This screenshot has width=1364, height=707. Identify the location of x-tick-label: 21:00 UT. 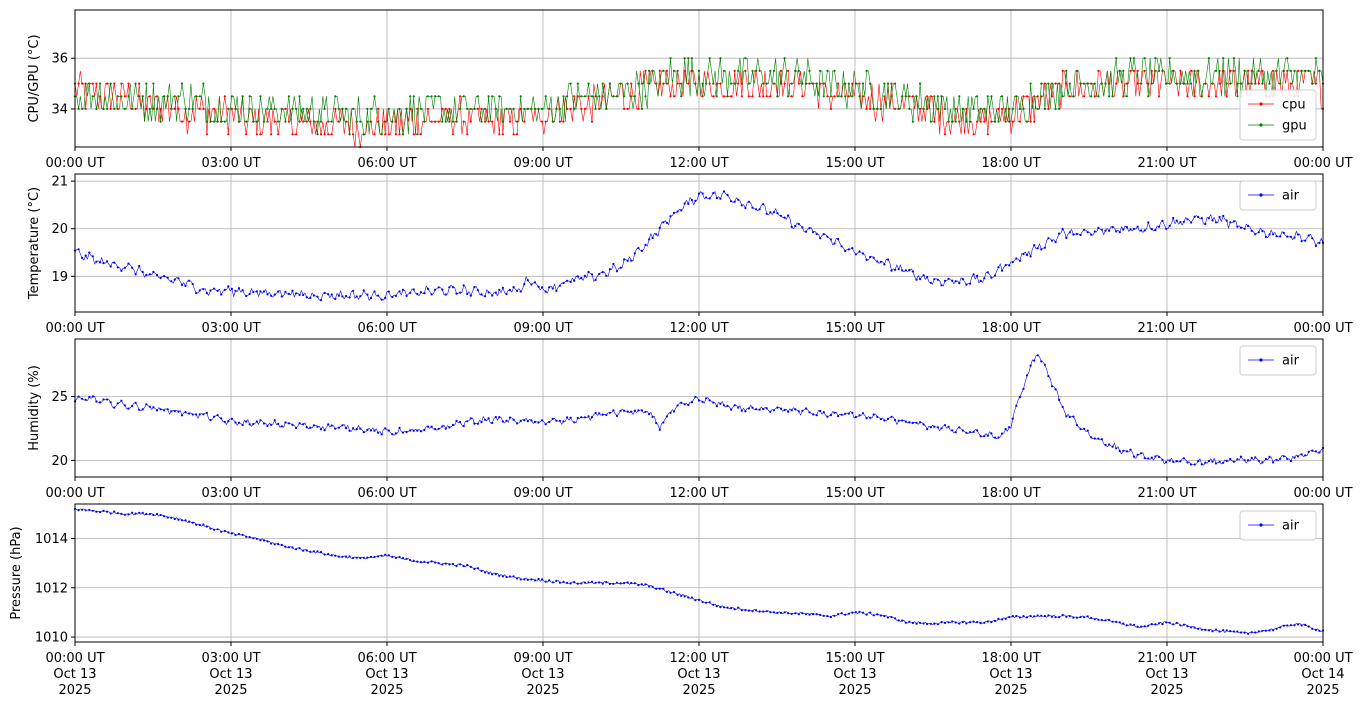
(1166, 493).